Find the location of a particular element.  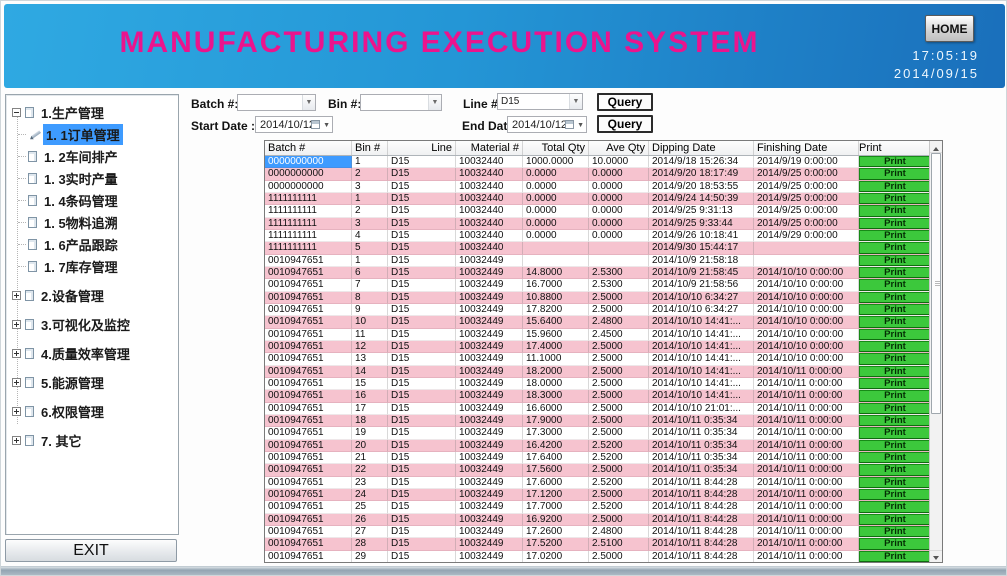

collapse-icon is located at coordinates (16, 112).